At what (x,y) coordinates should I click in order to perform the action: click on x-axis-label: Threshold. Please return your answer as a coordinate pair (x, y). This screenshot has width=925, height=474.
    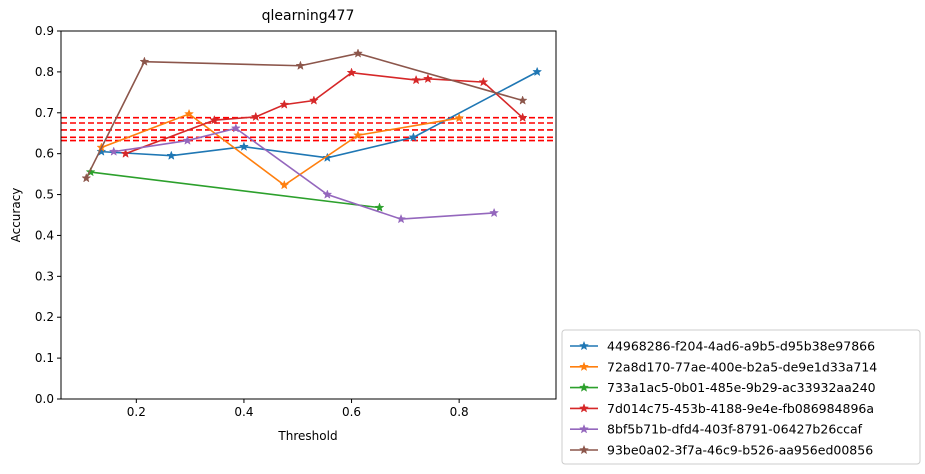
    Looking at the image, I should click on (307, 436).